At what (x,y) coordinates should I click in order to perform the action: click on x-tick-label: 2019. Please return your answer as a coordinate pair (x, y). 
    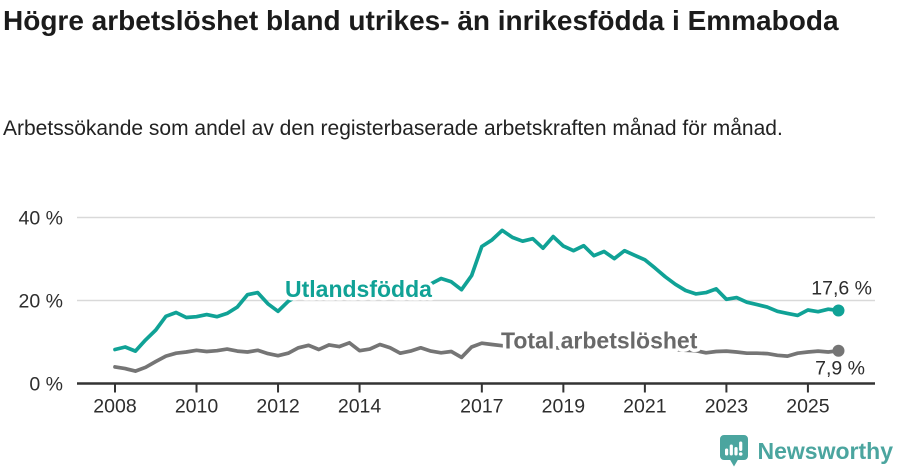
    Looking at the image, I should click on (563, 407).